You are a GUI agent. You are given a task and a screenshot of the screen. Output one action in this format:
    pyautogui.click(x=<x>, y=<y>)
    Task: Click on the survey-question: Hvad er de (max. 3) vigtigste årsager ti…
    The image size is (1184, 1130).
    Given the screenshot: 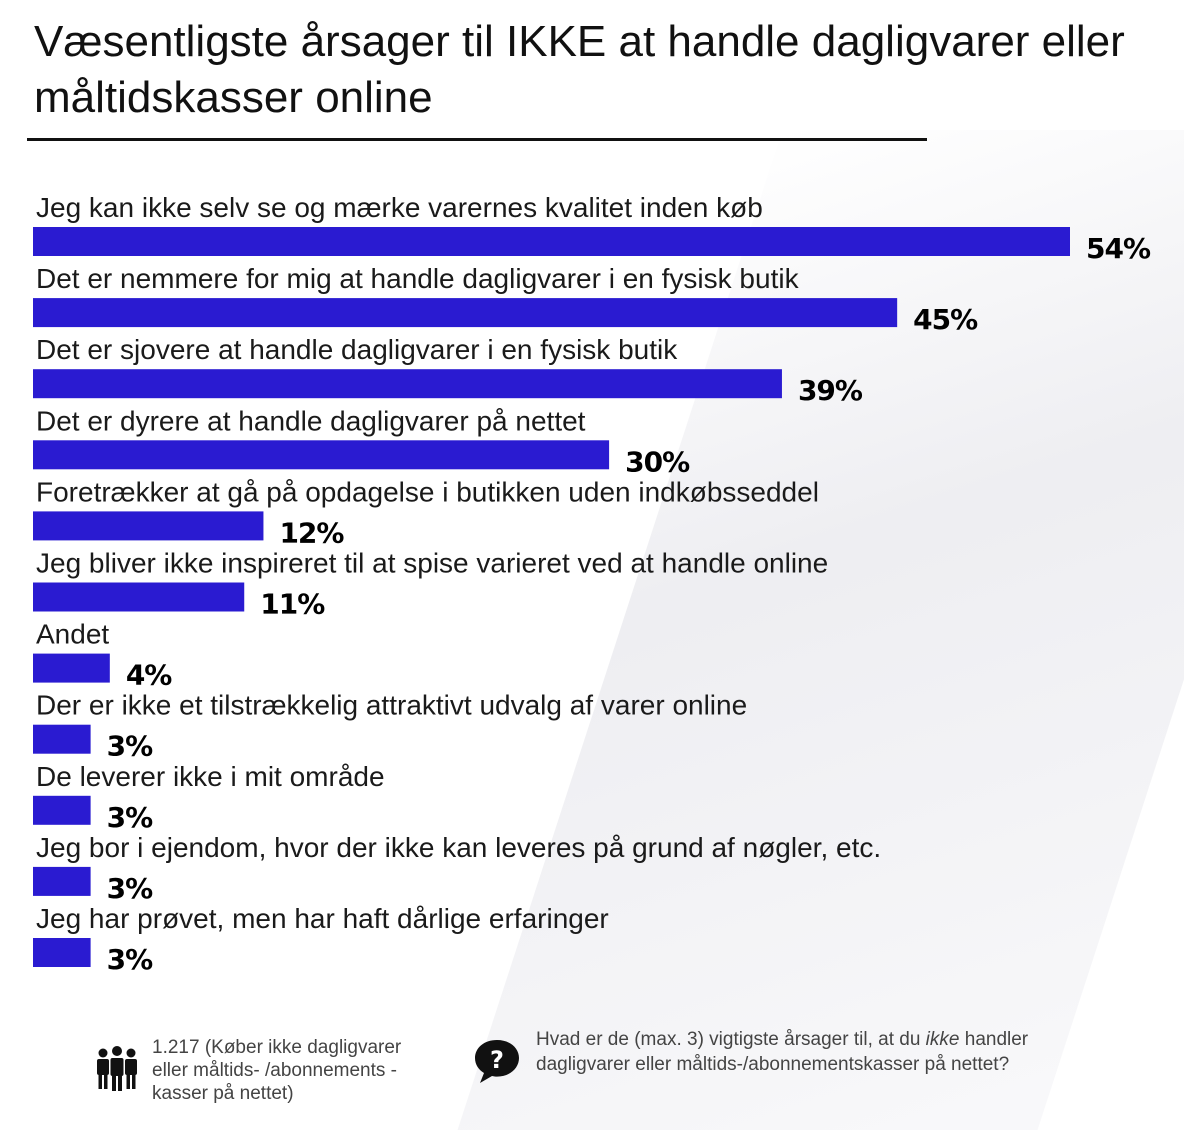 What is the action you would take?
    pyautogui.click(x=806, y=1052)
    